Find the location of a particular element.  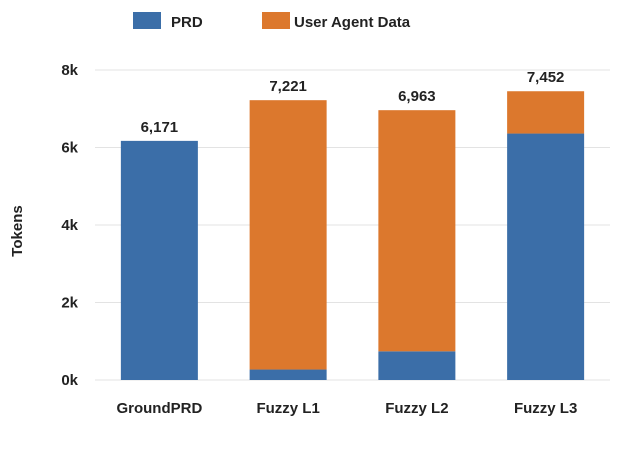

y-tick-label-1: 2k is located at coordinates (69, 303).